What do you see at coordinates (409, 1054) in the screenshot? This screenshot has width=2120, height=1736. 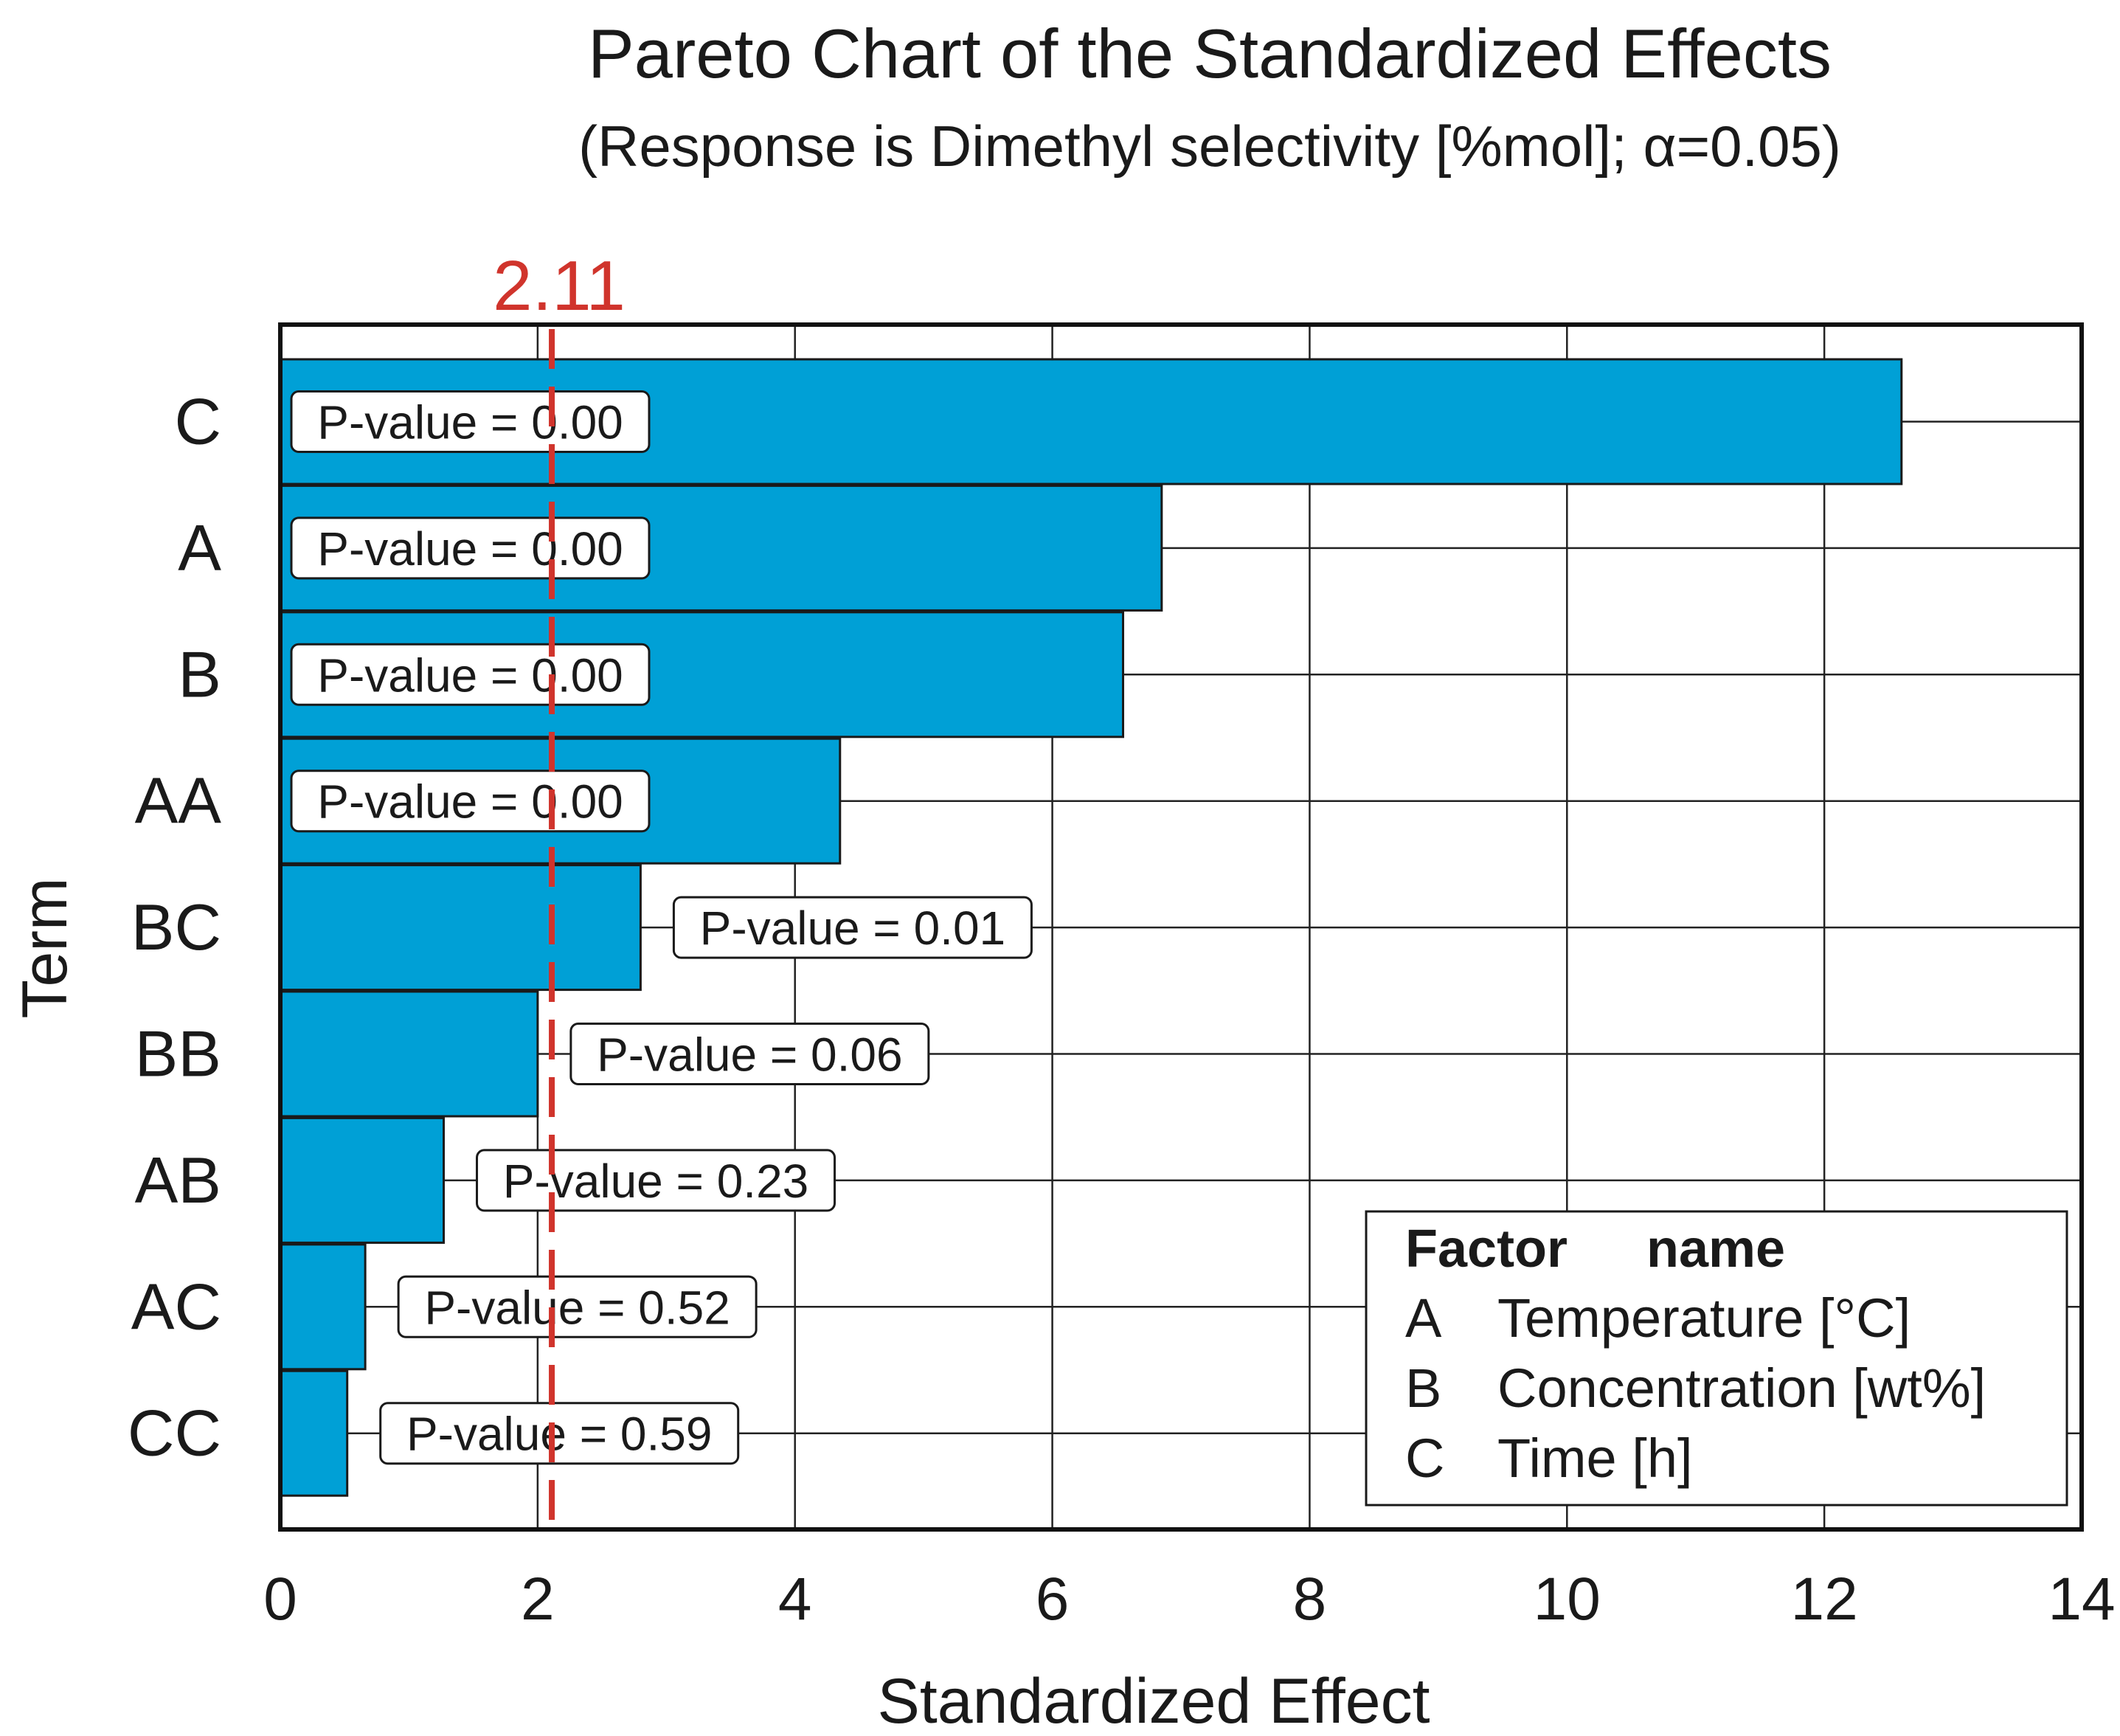 I see `bar-bb` at bounding box center [409, 1054].